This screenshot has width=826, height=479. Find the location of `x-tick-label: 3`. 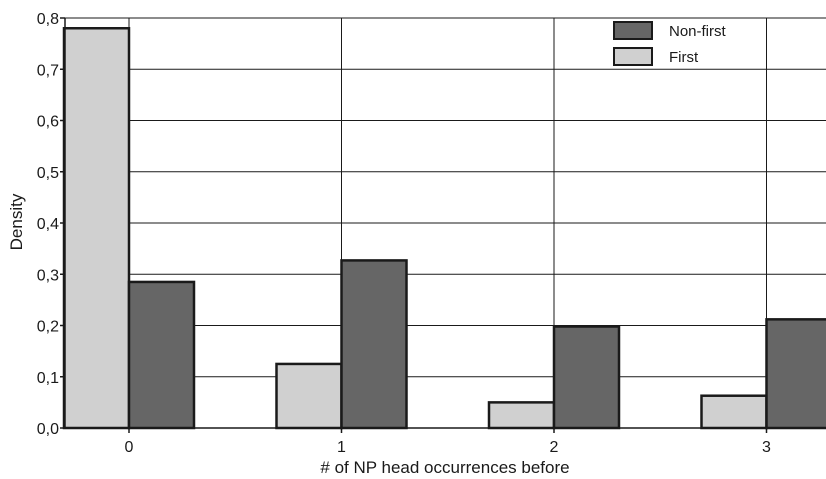

x-tick-label: 3 is located at coordinates (766, 447).